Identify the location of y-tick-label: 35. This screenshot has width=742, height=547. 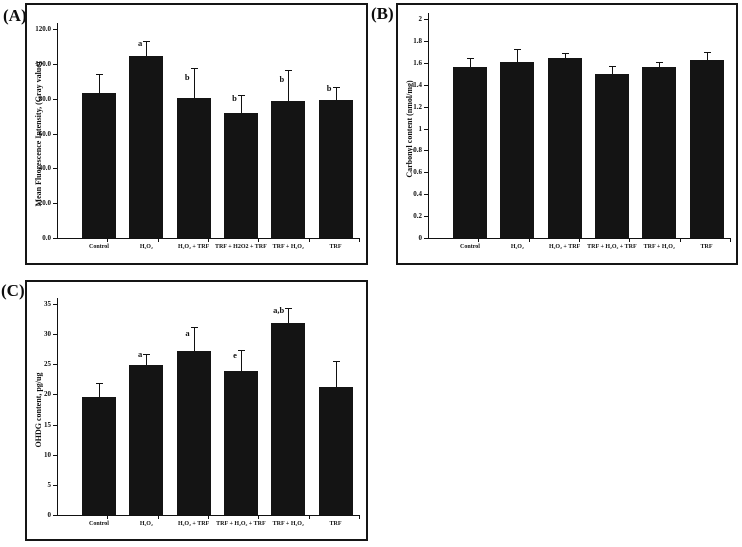
(47, 304).